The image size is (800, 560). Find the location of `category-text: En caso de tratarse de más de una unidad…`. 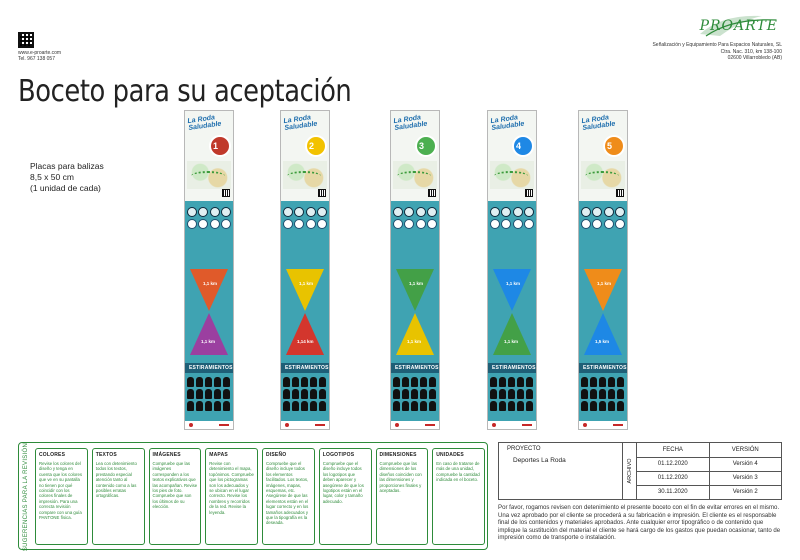

category-text: En caso de tratarse de más de una unidad… is located at coordinates (458, 472).